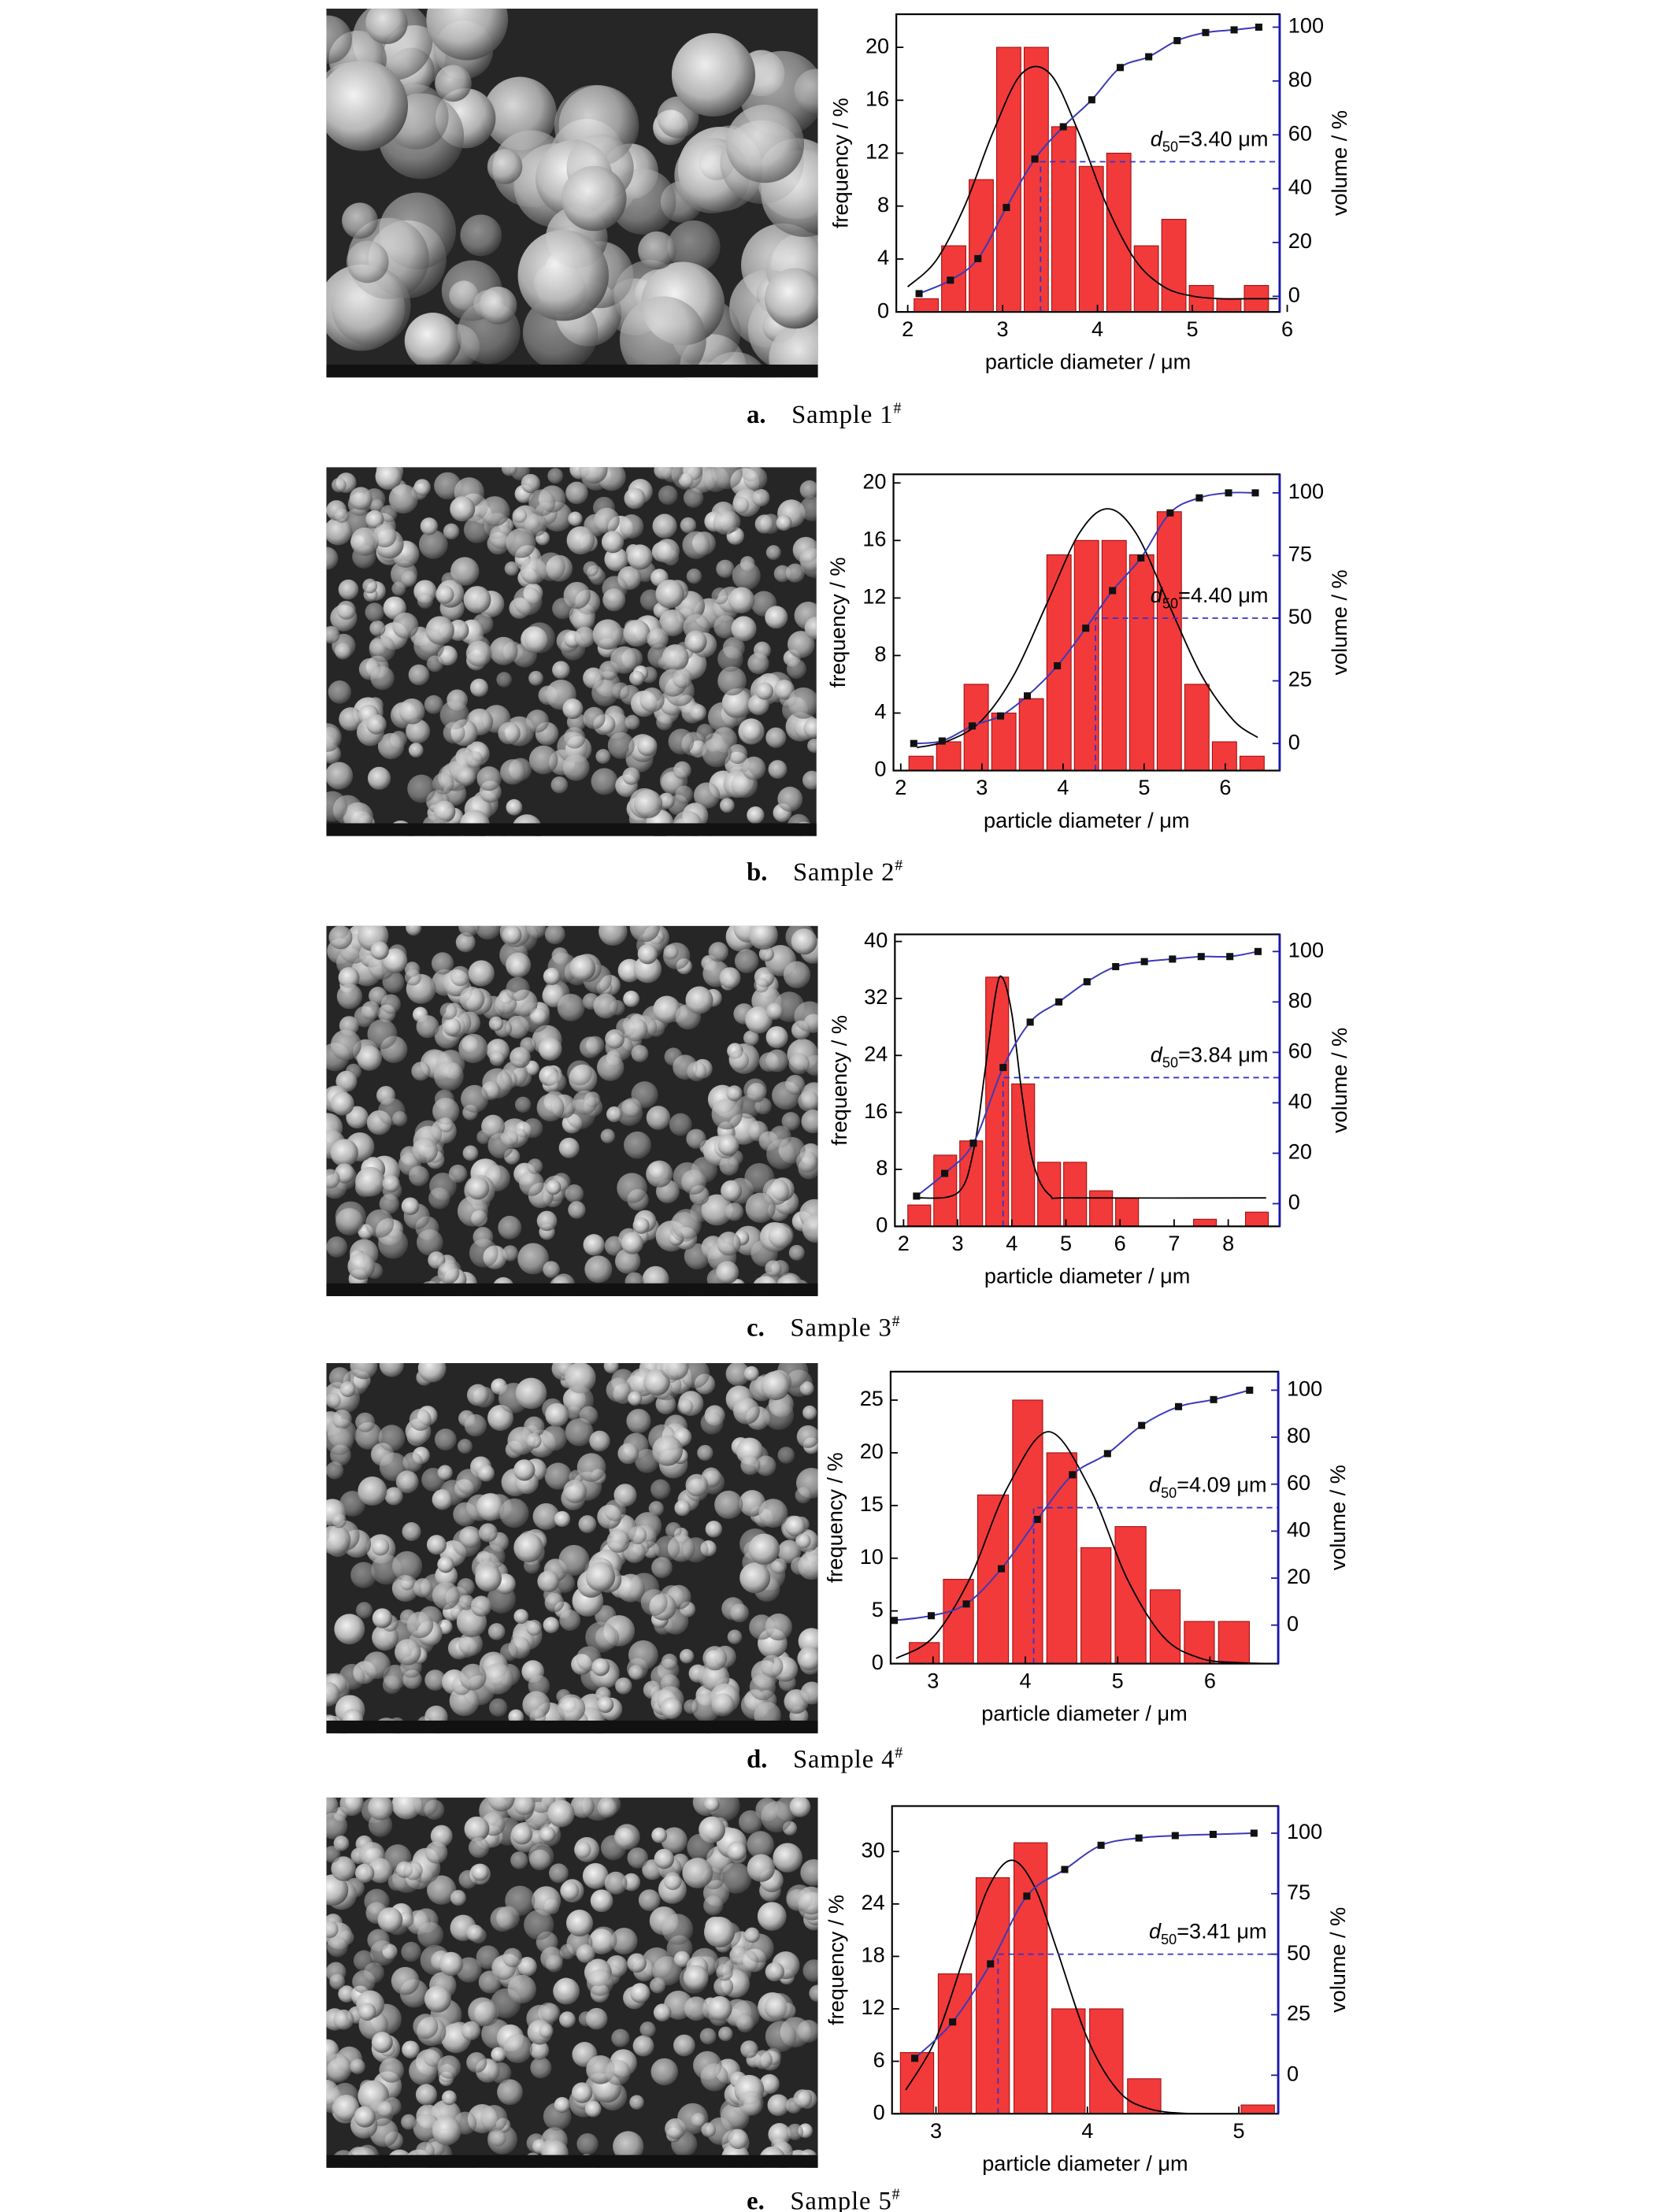 Image resolution: width=1653 pixels, height=2212 pixels. Describe the element at coordinates (1306, 26) in the screenshot. I see `y2-tick-label: 100` at that location.